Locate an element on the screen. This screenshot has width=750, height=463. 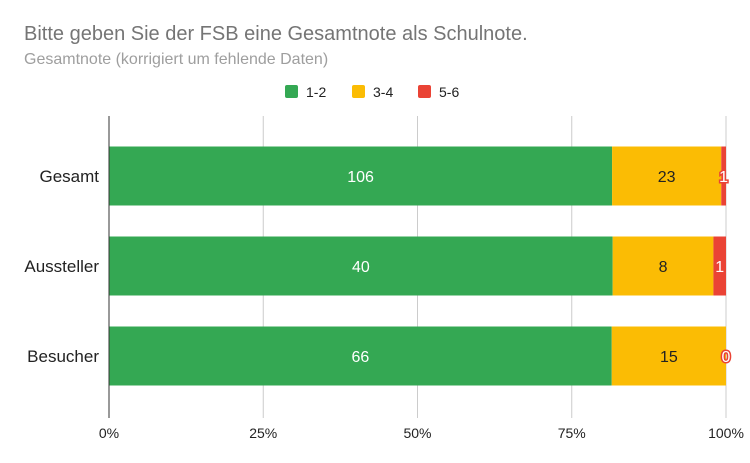
x-tick-label: 75% is located at coordinates (572, 433).